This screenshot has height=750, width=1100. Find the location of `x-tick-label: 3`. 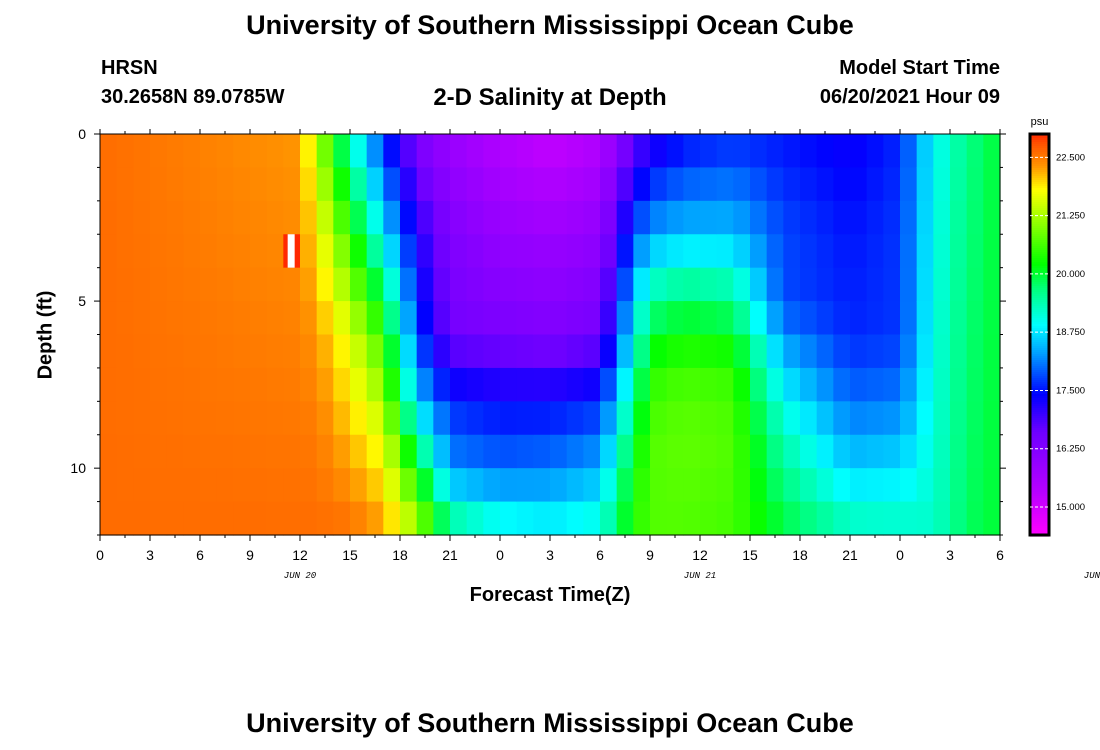

x-tick-label: 3 is located at coordinates (550, 555).